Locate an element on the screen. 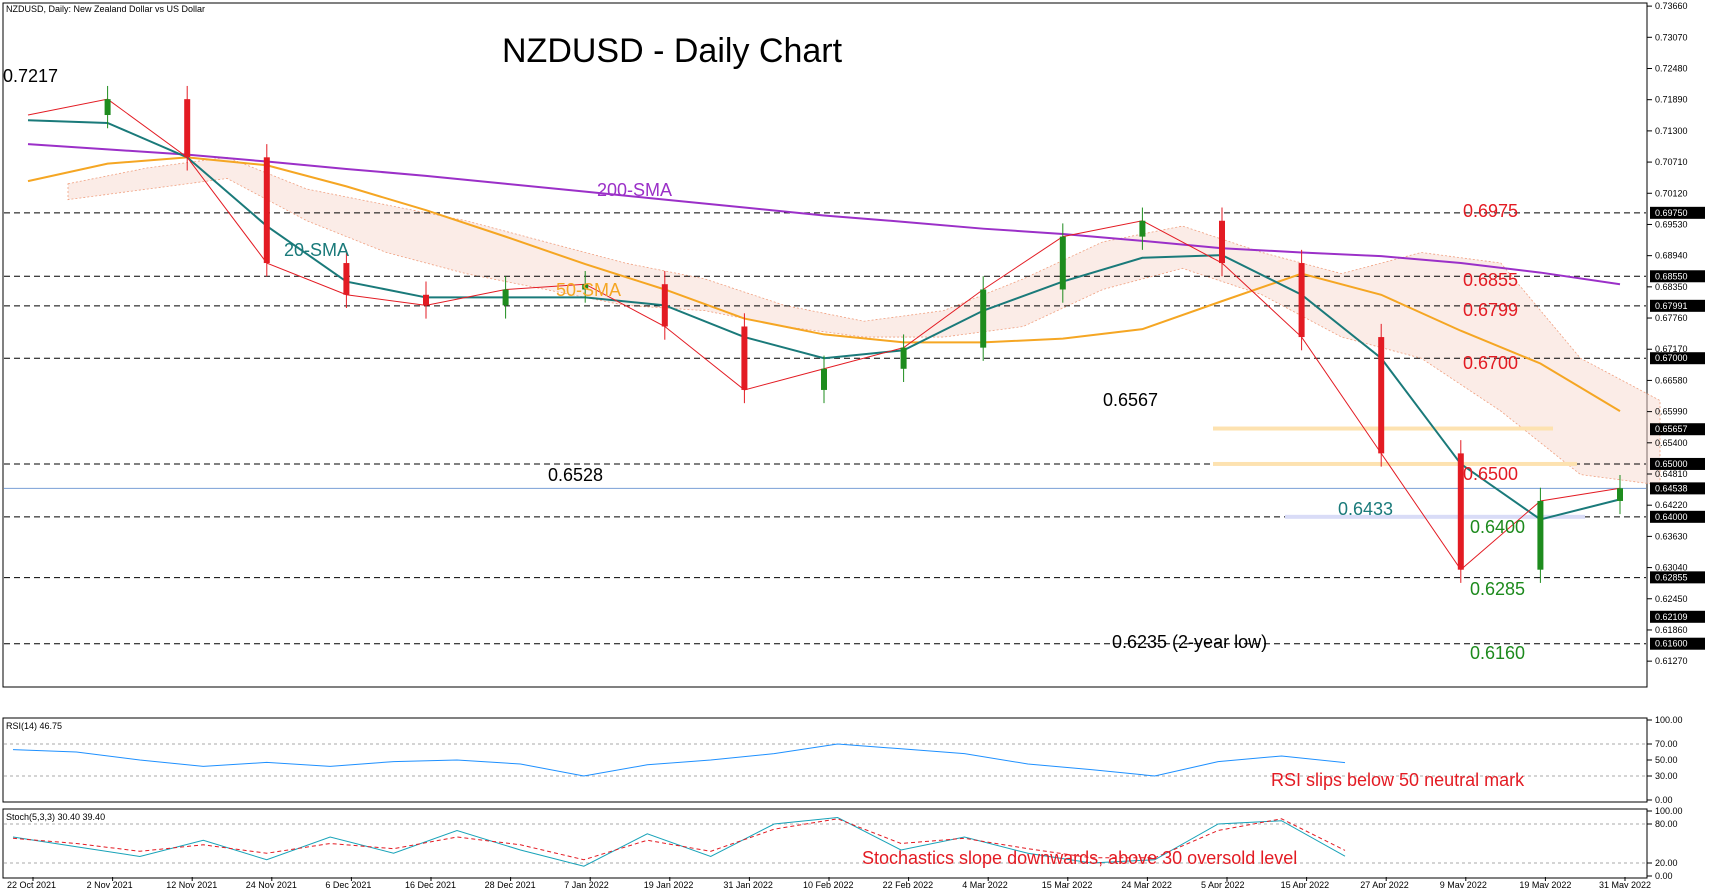  rsi-title: RSI(14) 46.75 is located at coordinates (34, 726).